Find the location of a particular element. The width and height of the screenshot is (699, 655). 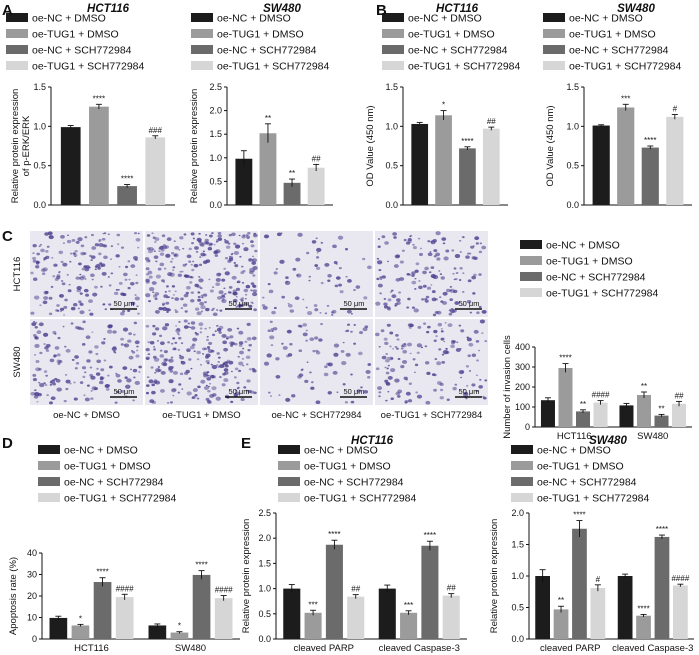

significance-label: ## is located at coordinates (316, 158).